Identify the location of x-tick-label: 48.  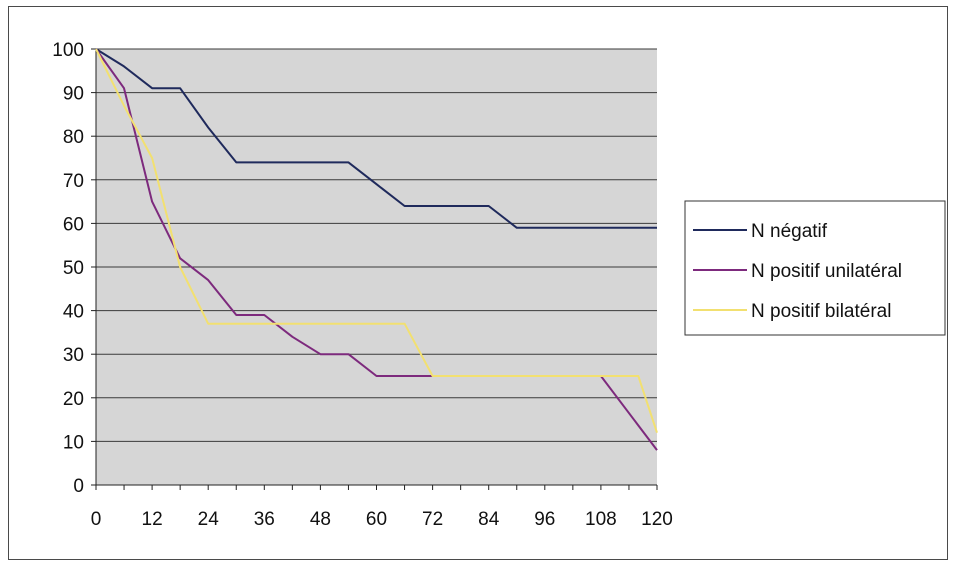
(320, 519).